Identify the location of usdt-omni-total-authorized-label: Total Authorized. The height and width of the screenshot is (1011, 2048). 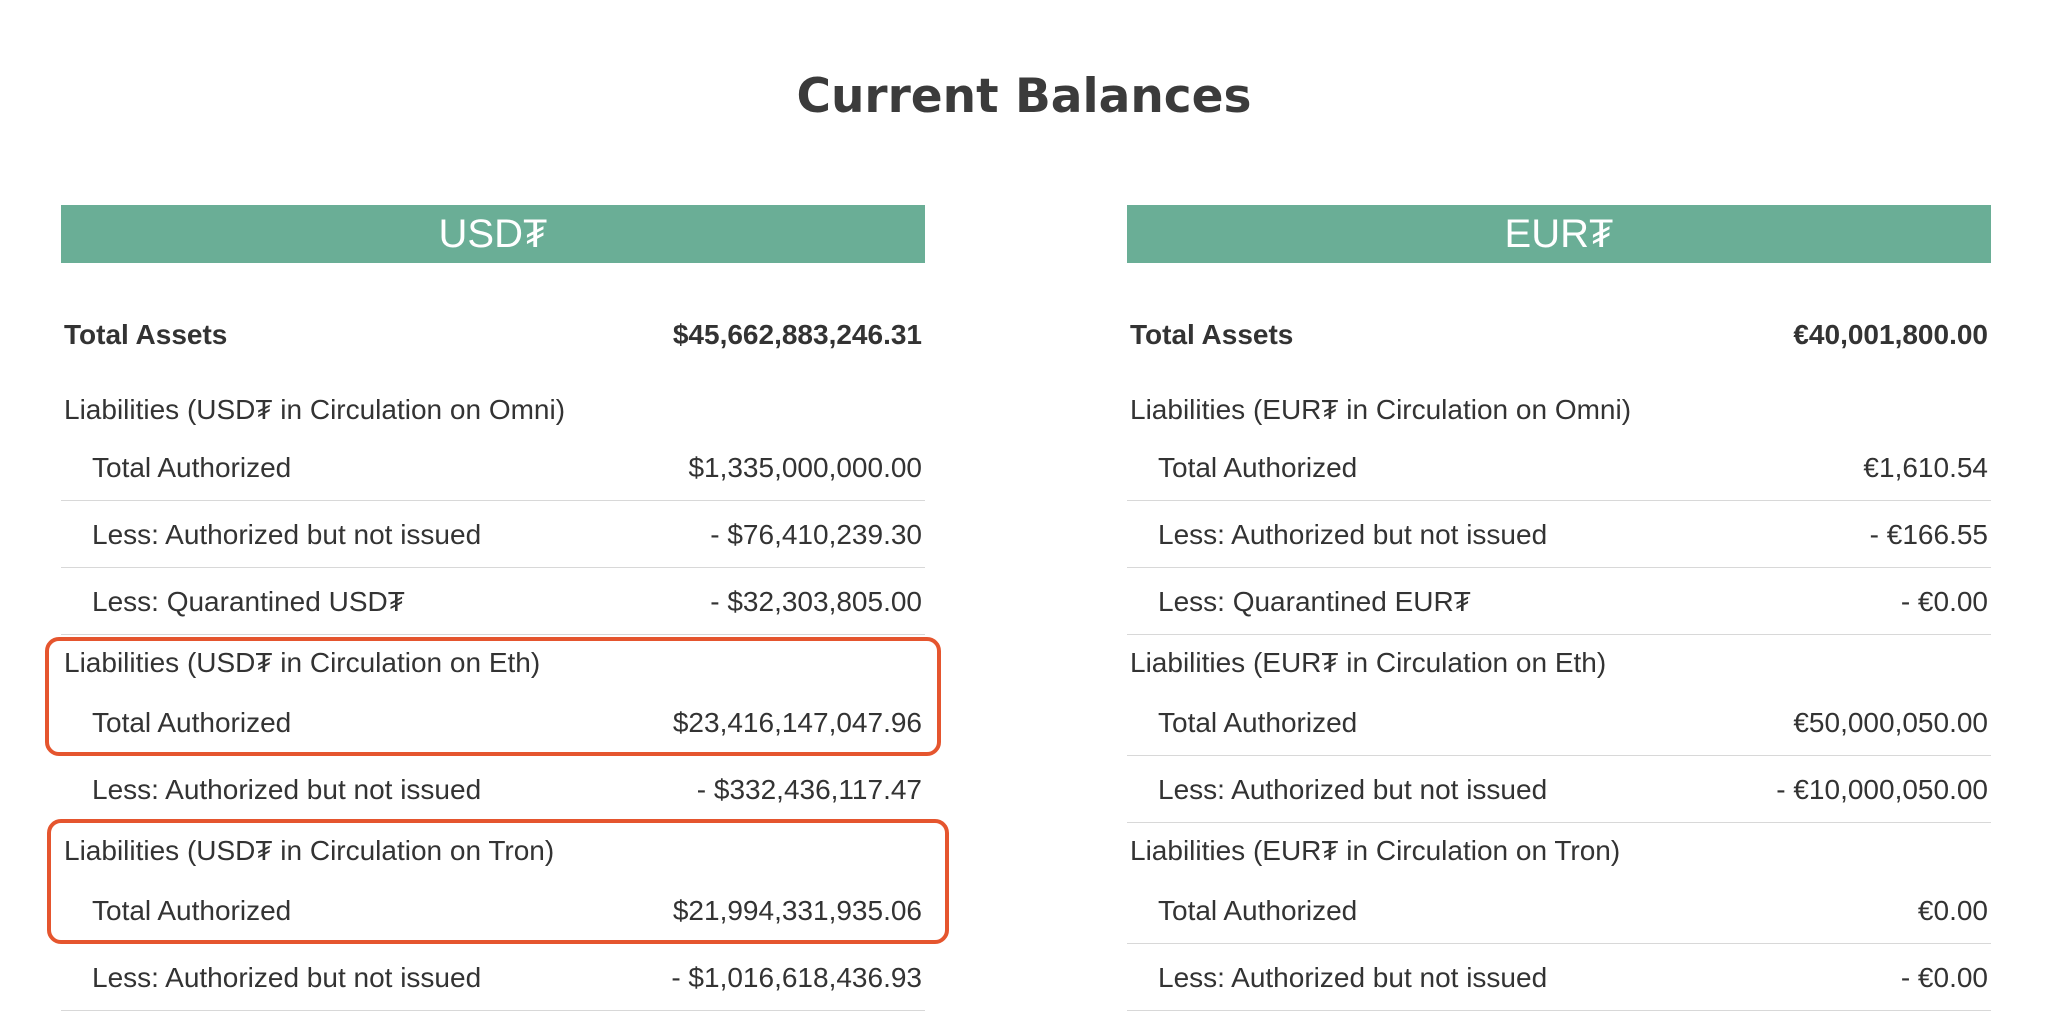
(192, 467).